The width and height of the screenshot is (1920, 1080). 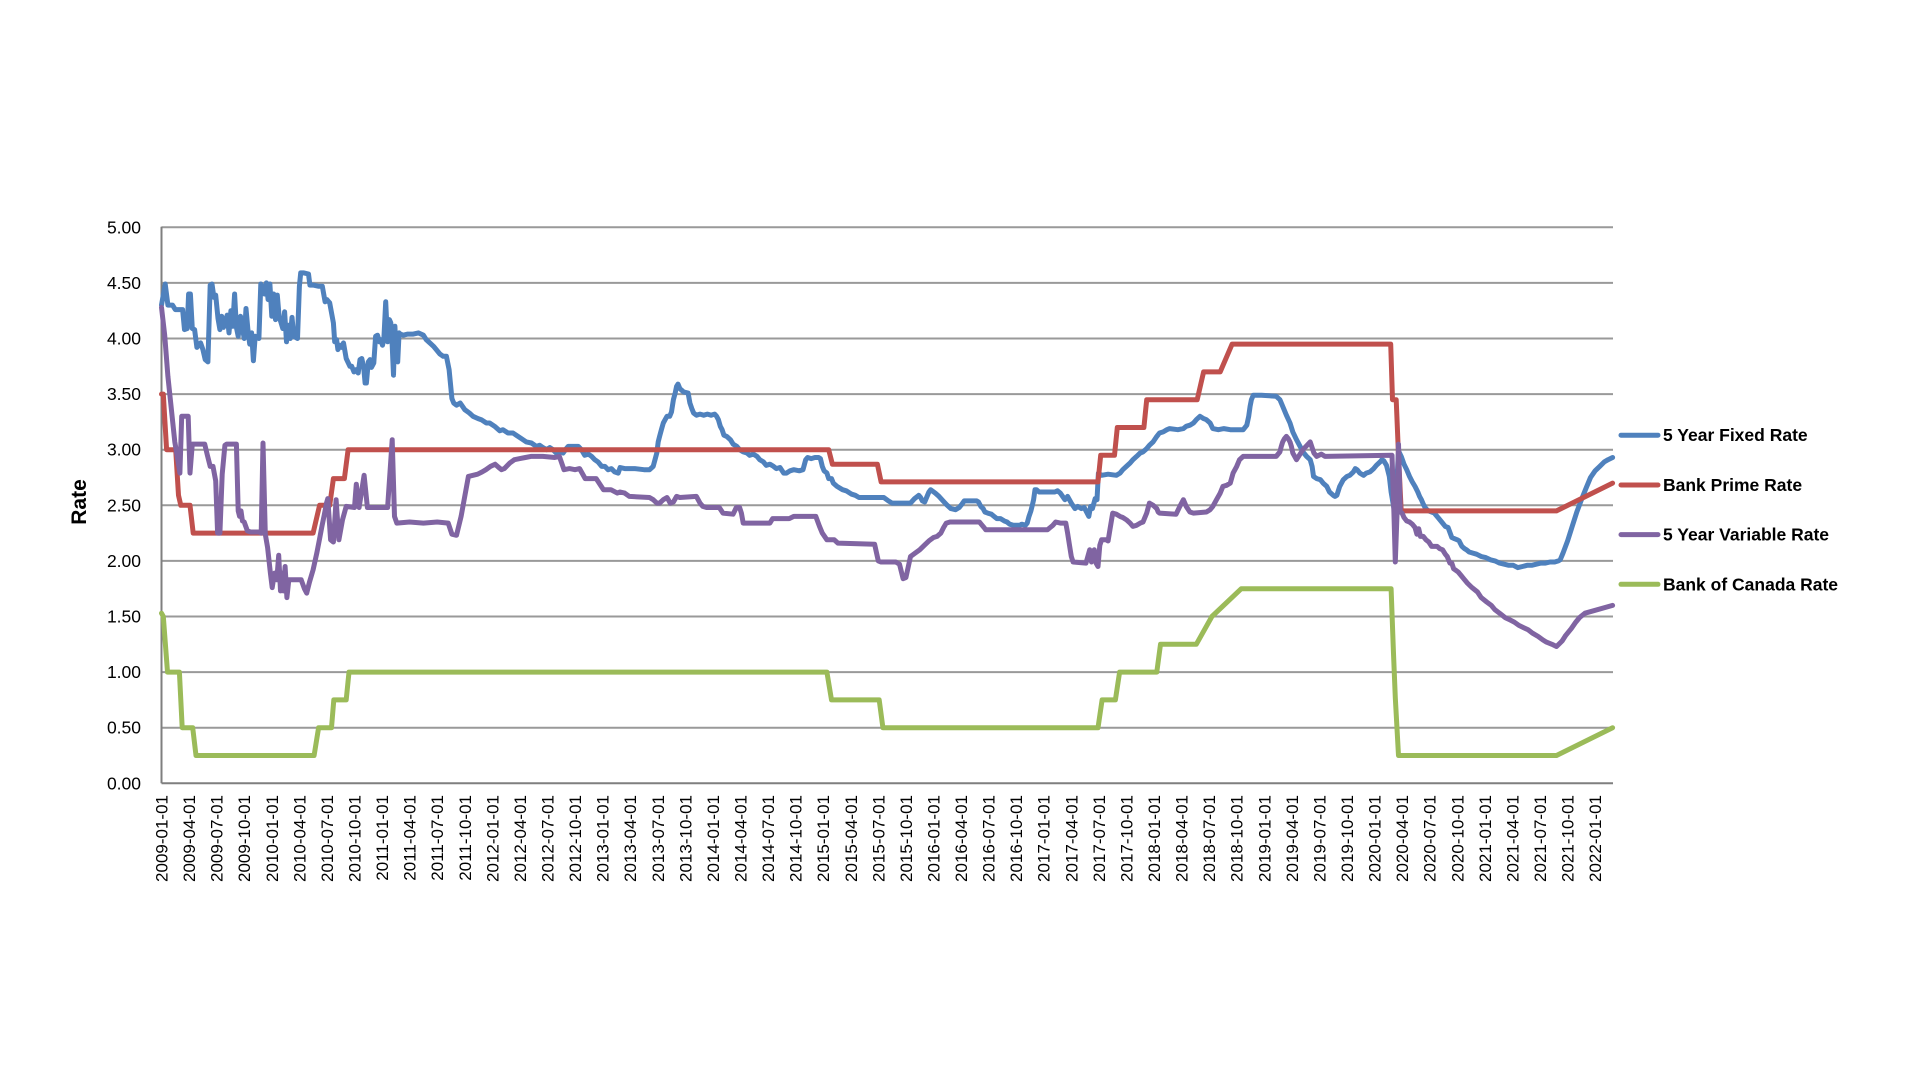 What do you see at coordinates (768, 838) in the screenshot?
I see `svg-text: 2014-07-01` at bounding box center [768, 838].